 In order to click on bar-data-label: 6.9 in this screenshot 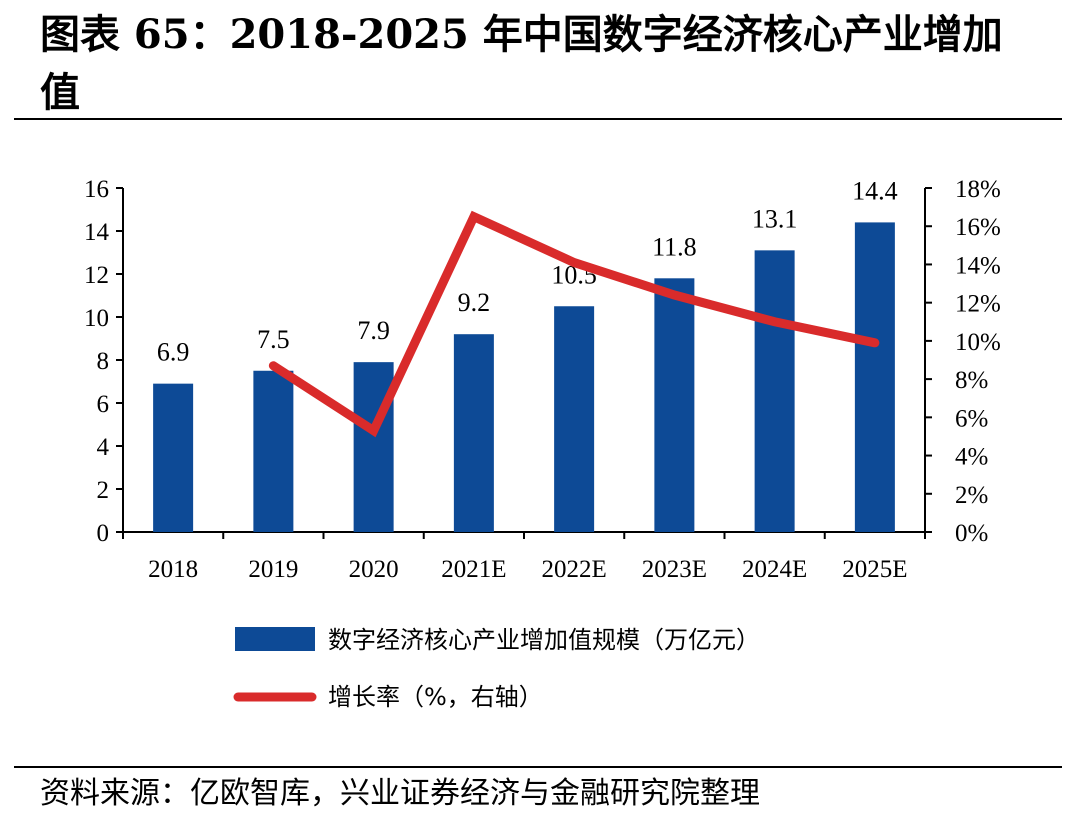, I will do `click(173, 352)`.